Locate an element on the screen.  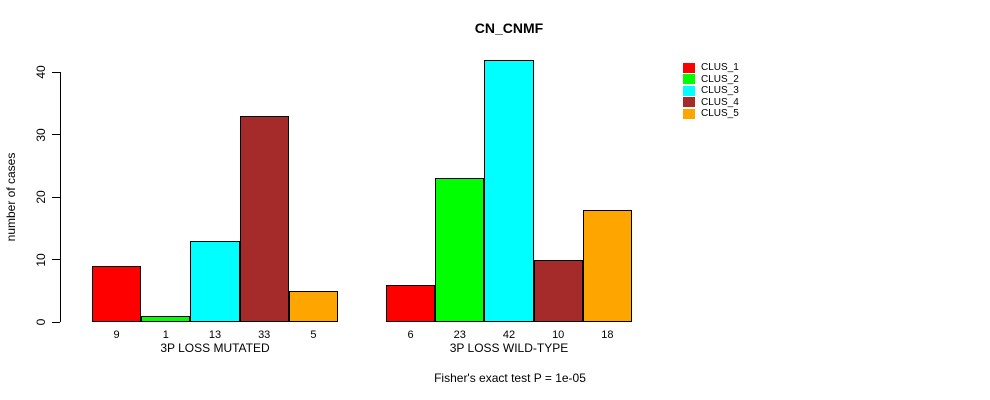
bar-value-label: 1 is located at coordinates (165, 335).